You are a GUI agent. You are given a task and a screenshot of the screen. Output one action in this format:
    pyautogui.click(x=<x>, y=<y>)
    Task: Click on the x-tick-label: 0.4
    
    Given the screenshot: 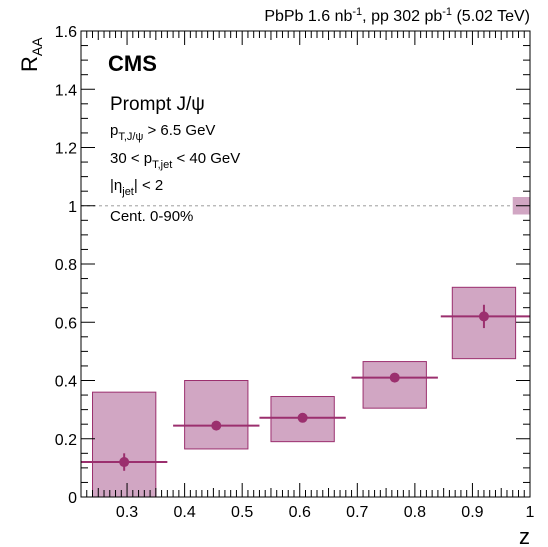 What is the action you would take?
    pyautogui.click(x=184, y=512)
    